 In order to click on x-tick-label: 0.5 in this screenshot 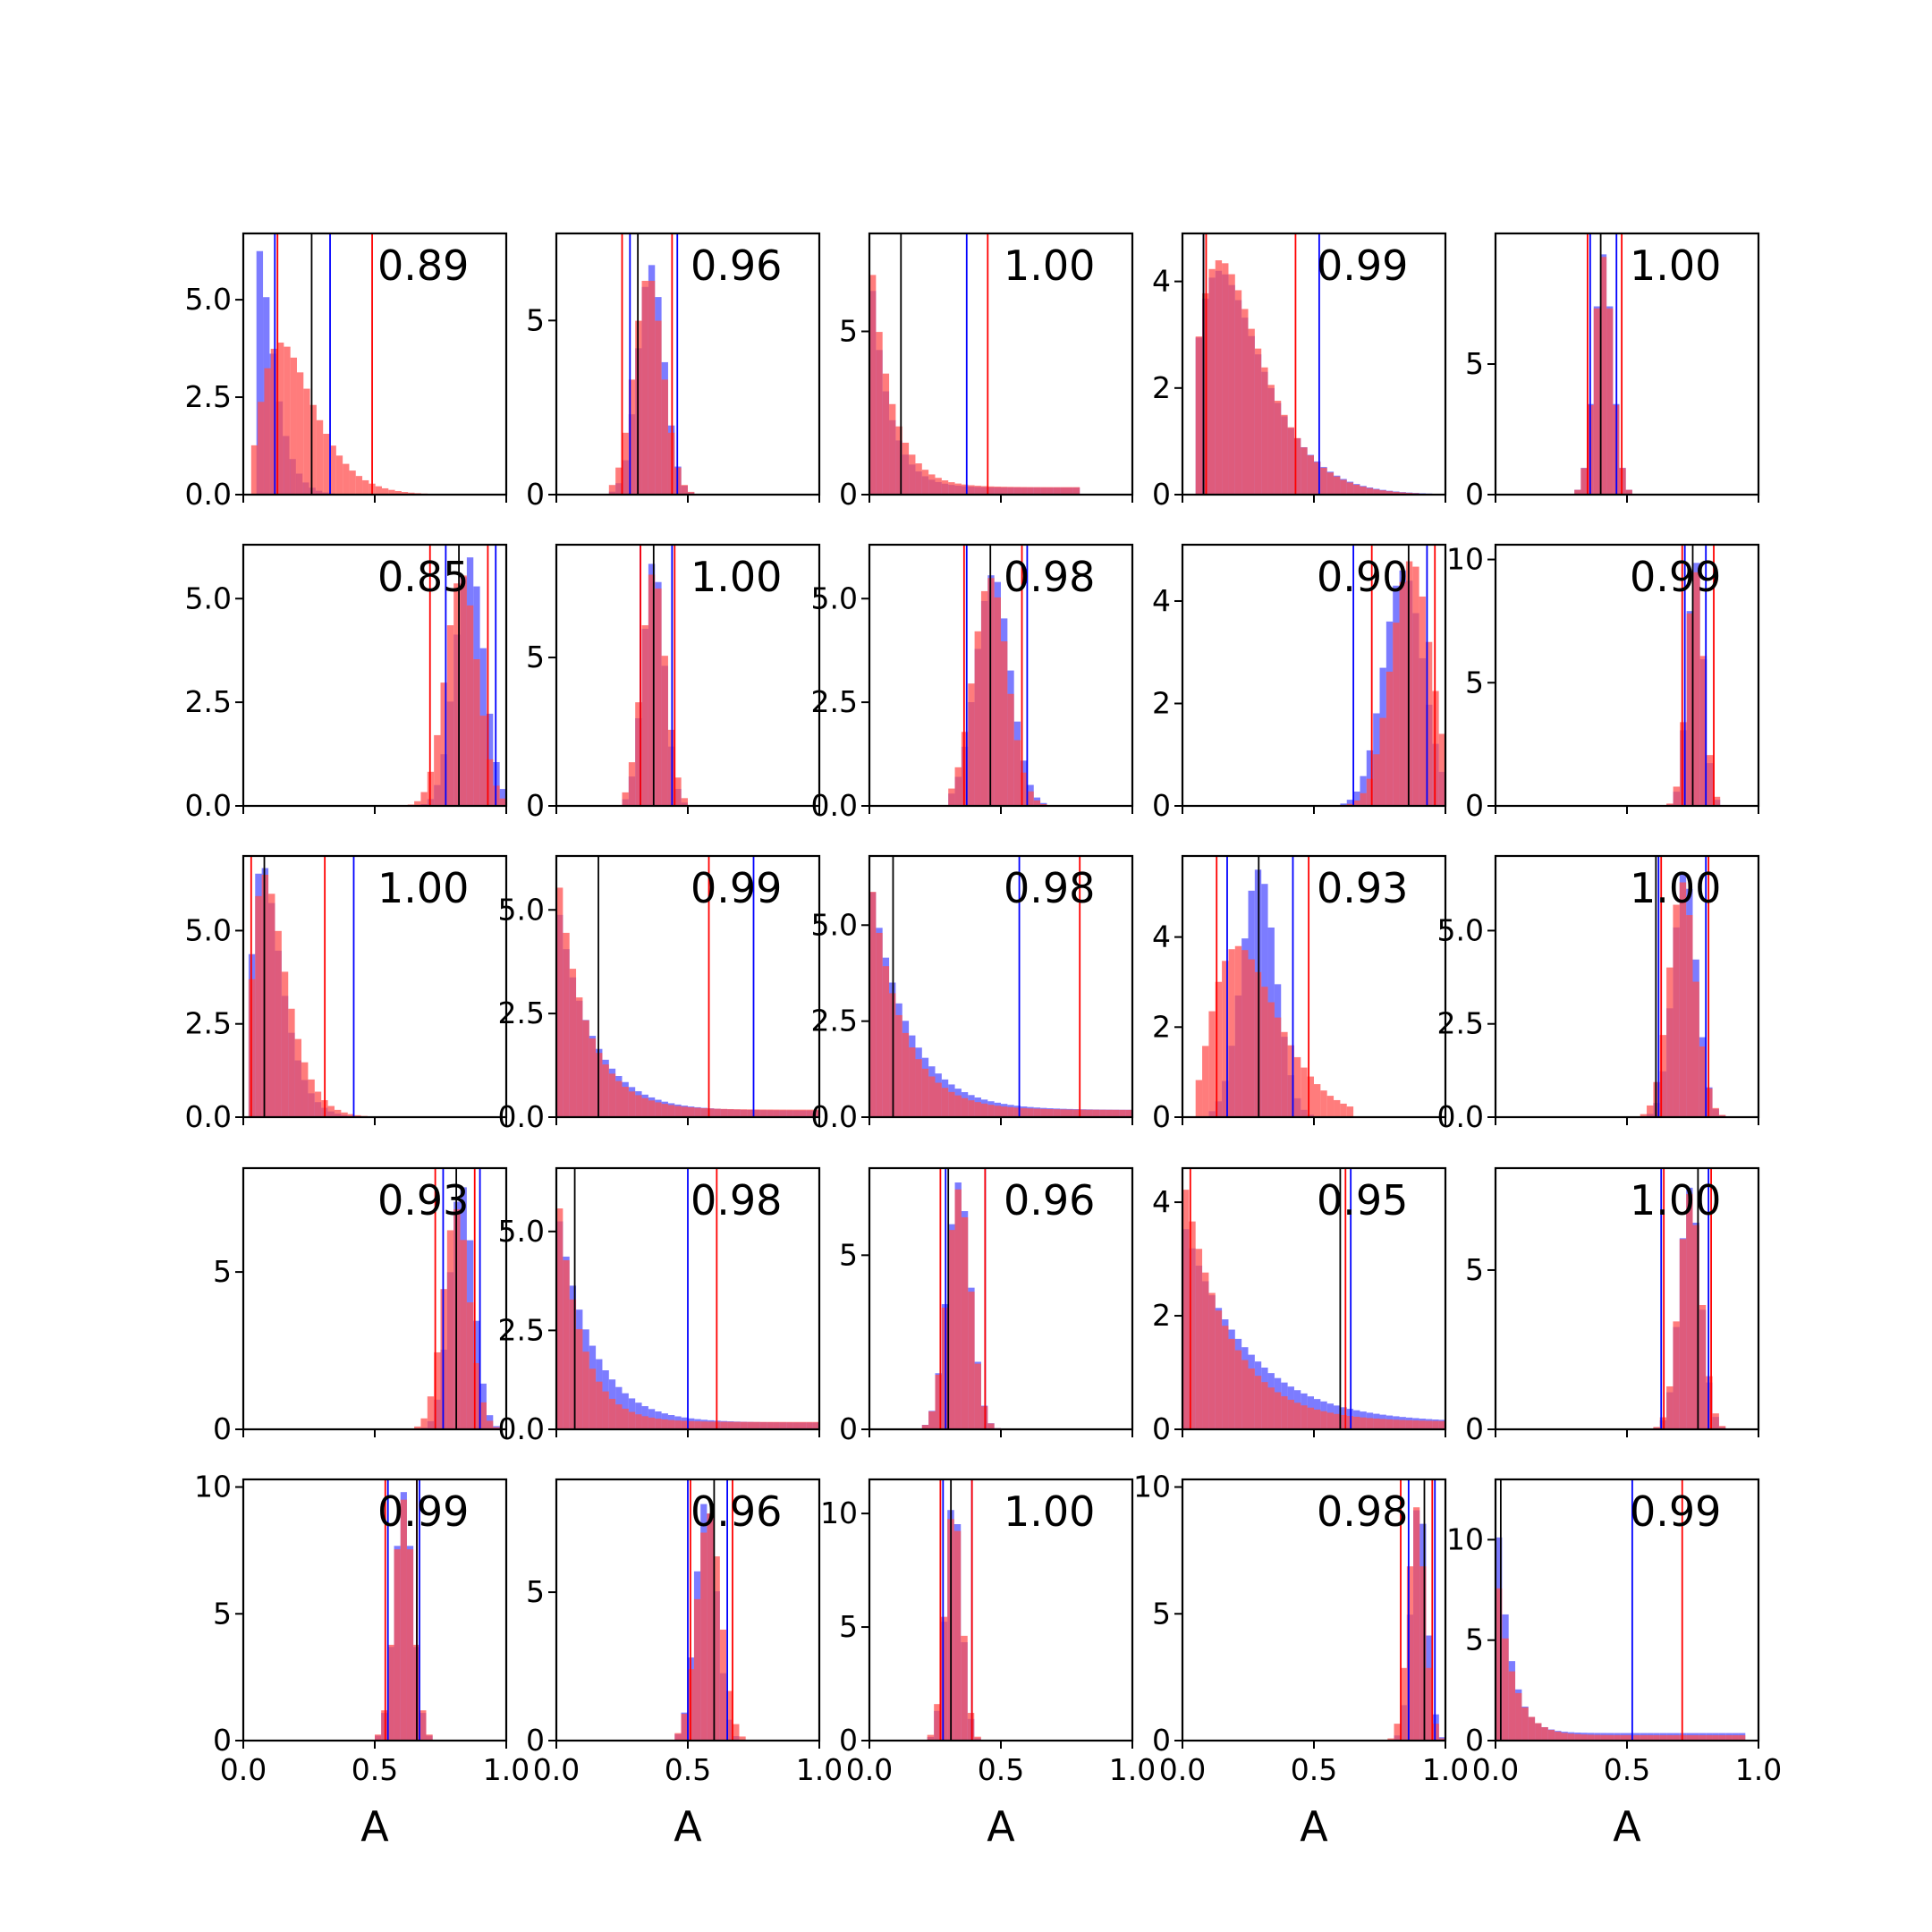, I will do `click(1627, 1769)`.